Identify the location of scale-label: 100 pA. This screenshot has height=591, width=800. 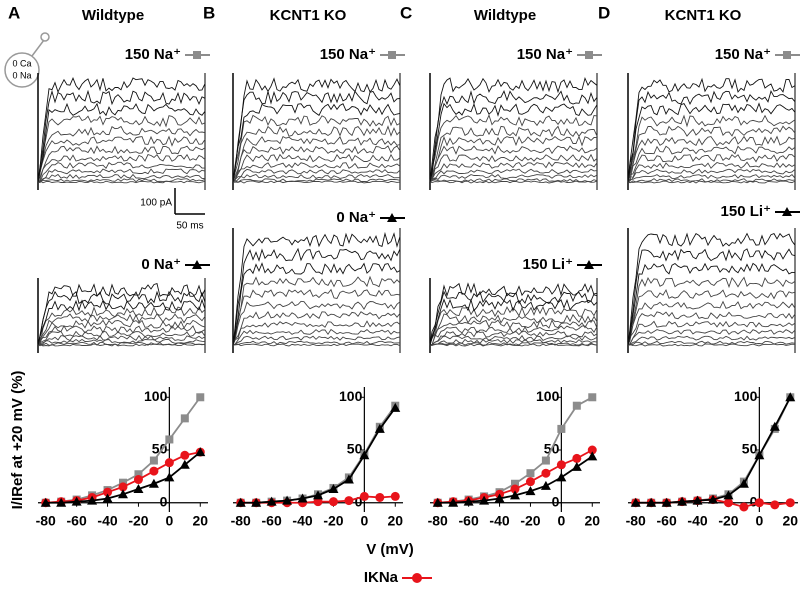
(156, 203).